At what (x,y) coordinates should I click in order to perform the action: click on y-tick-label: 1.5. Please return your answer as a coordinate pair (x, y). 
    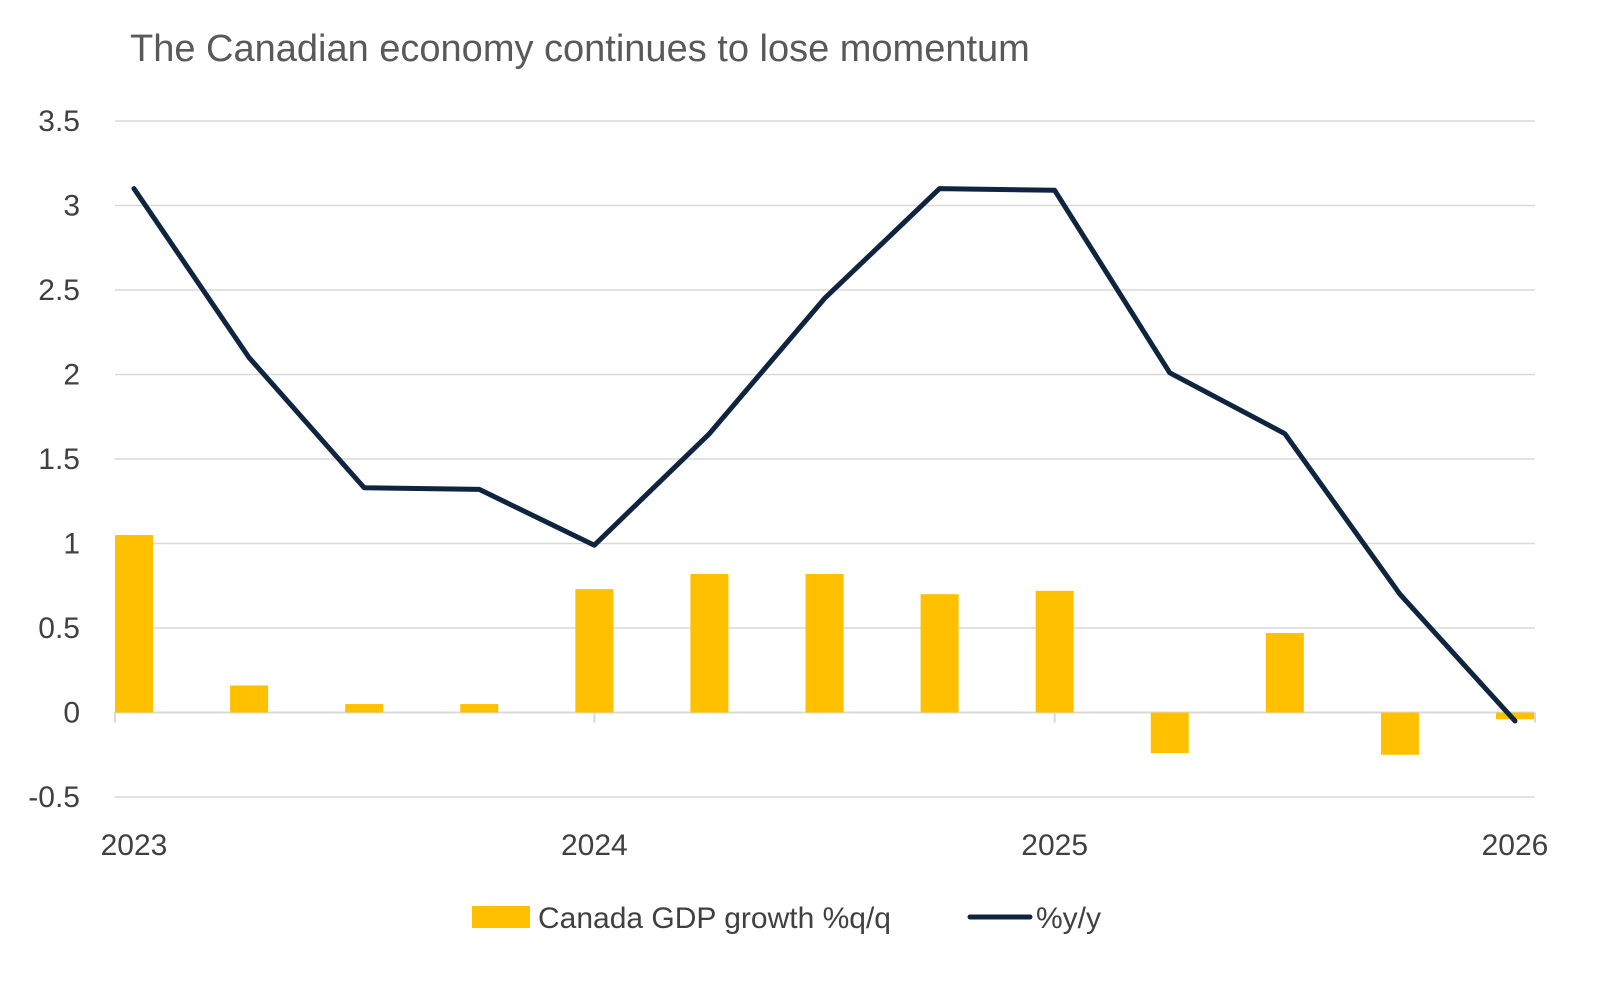
    Looking at the image, I should click on (59, 459).